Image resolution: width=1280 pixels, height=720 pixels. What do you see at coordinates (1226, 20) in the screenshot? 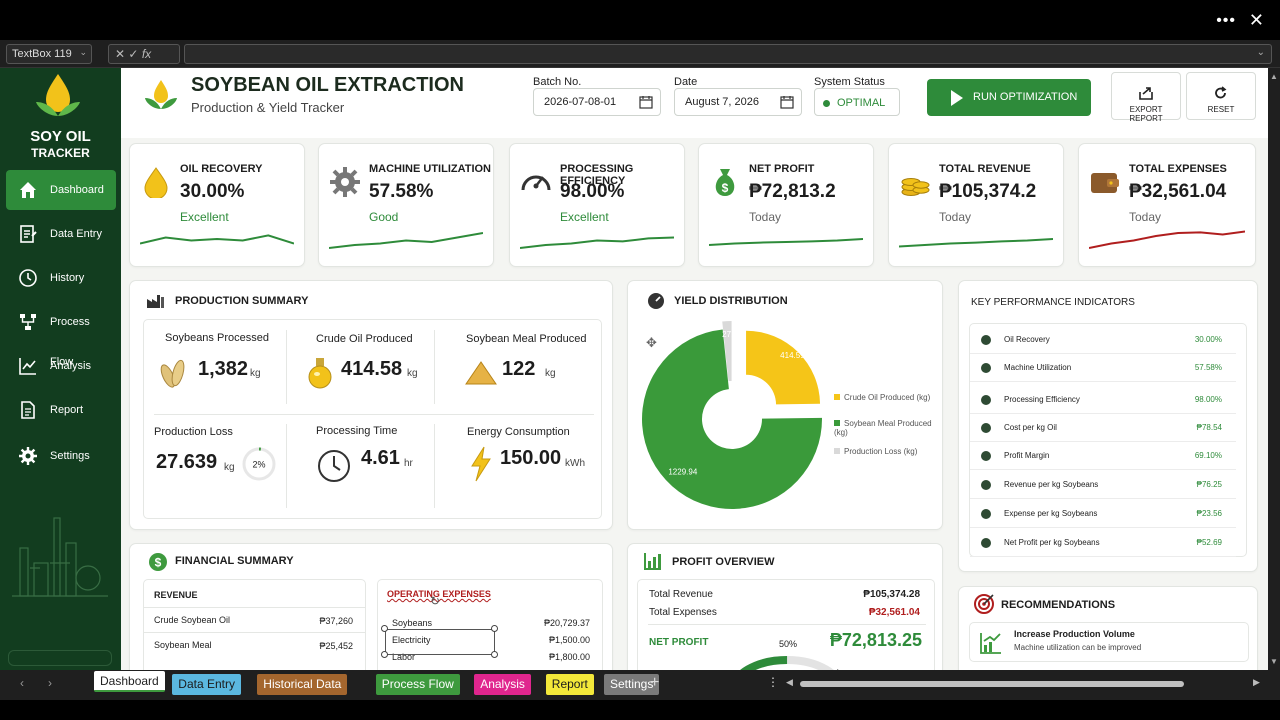
I see `more-options-icon: •••` at bounding box center [1226, 20].